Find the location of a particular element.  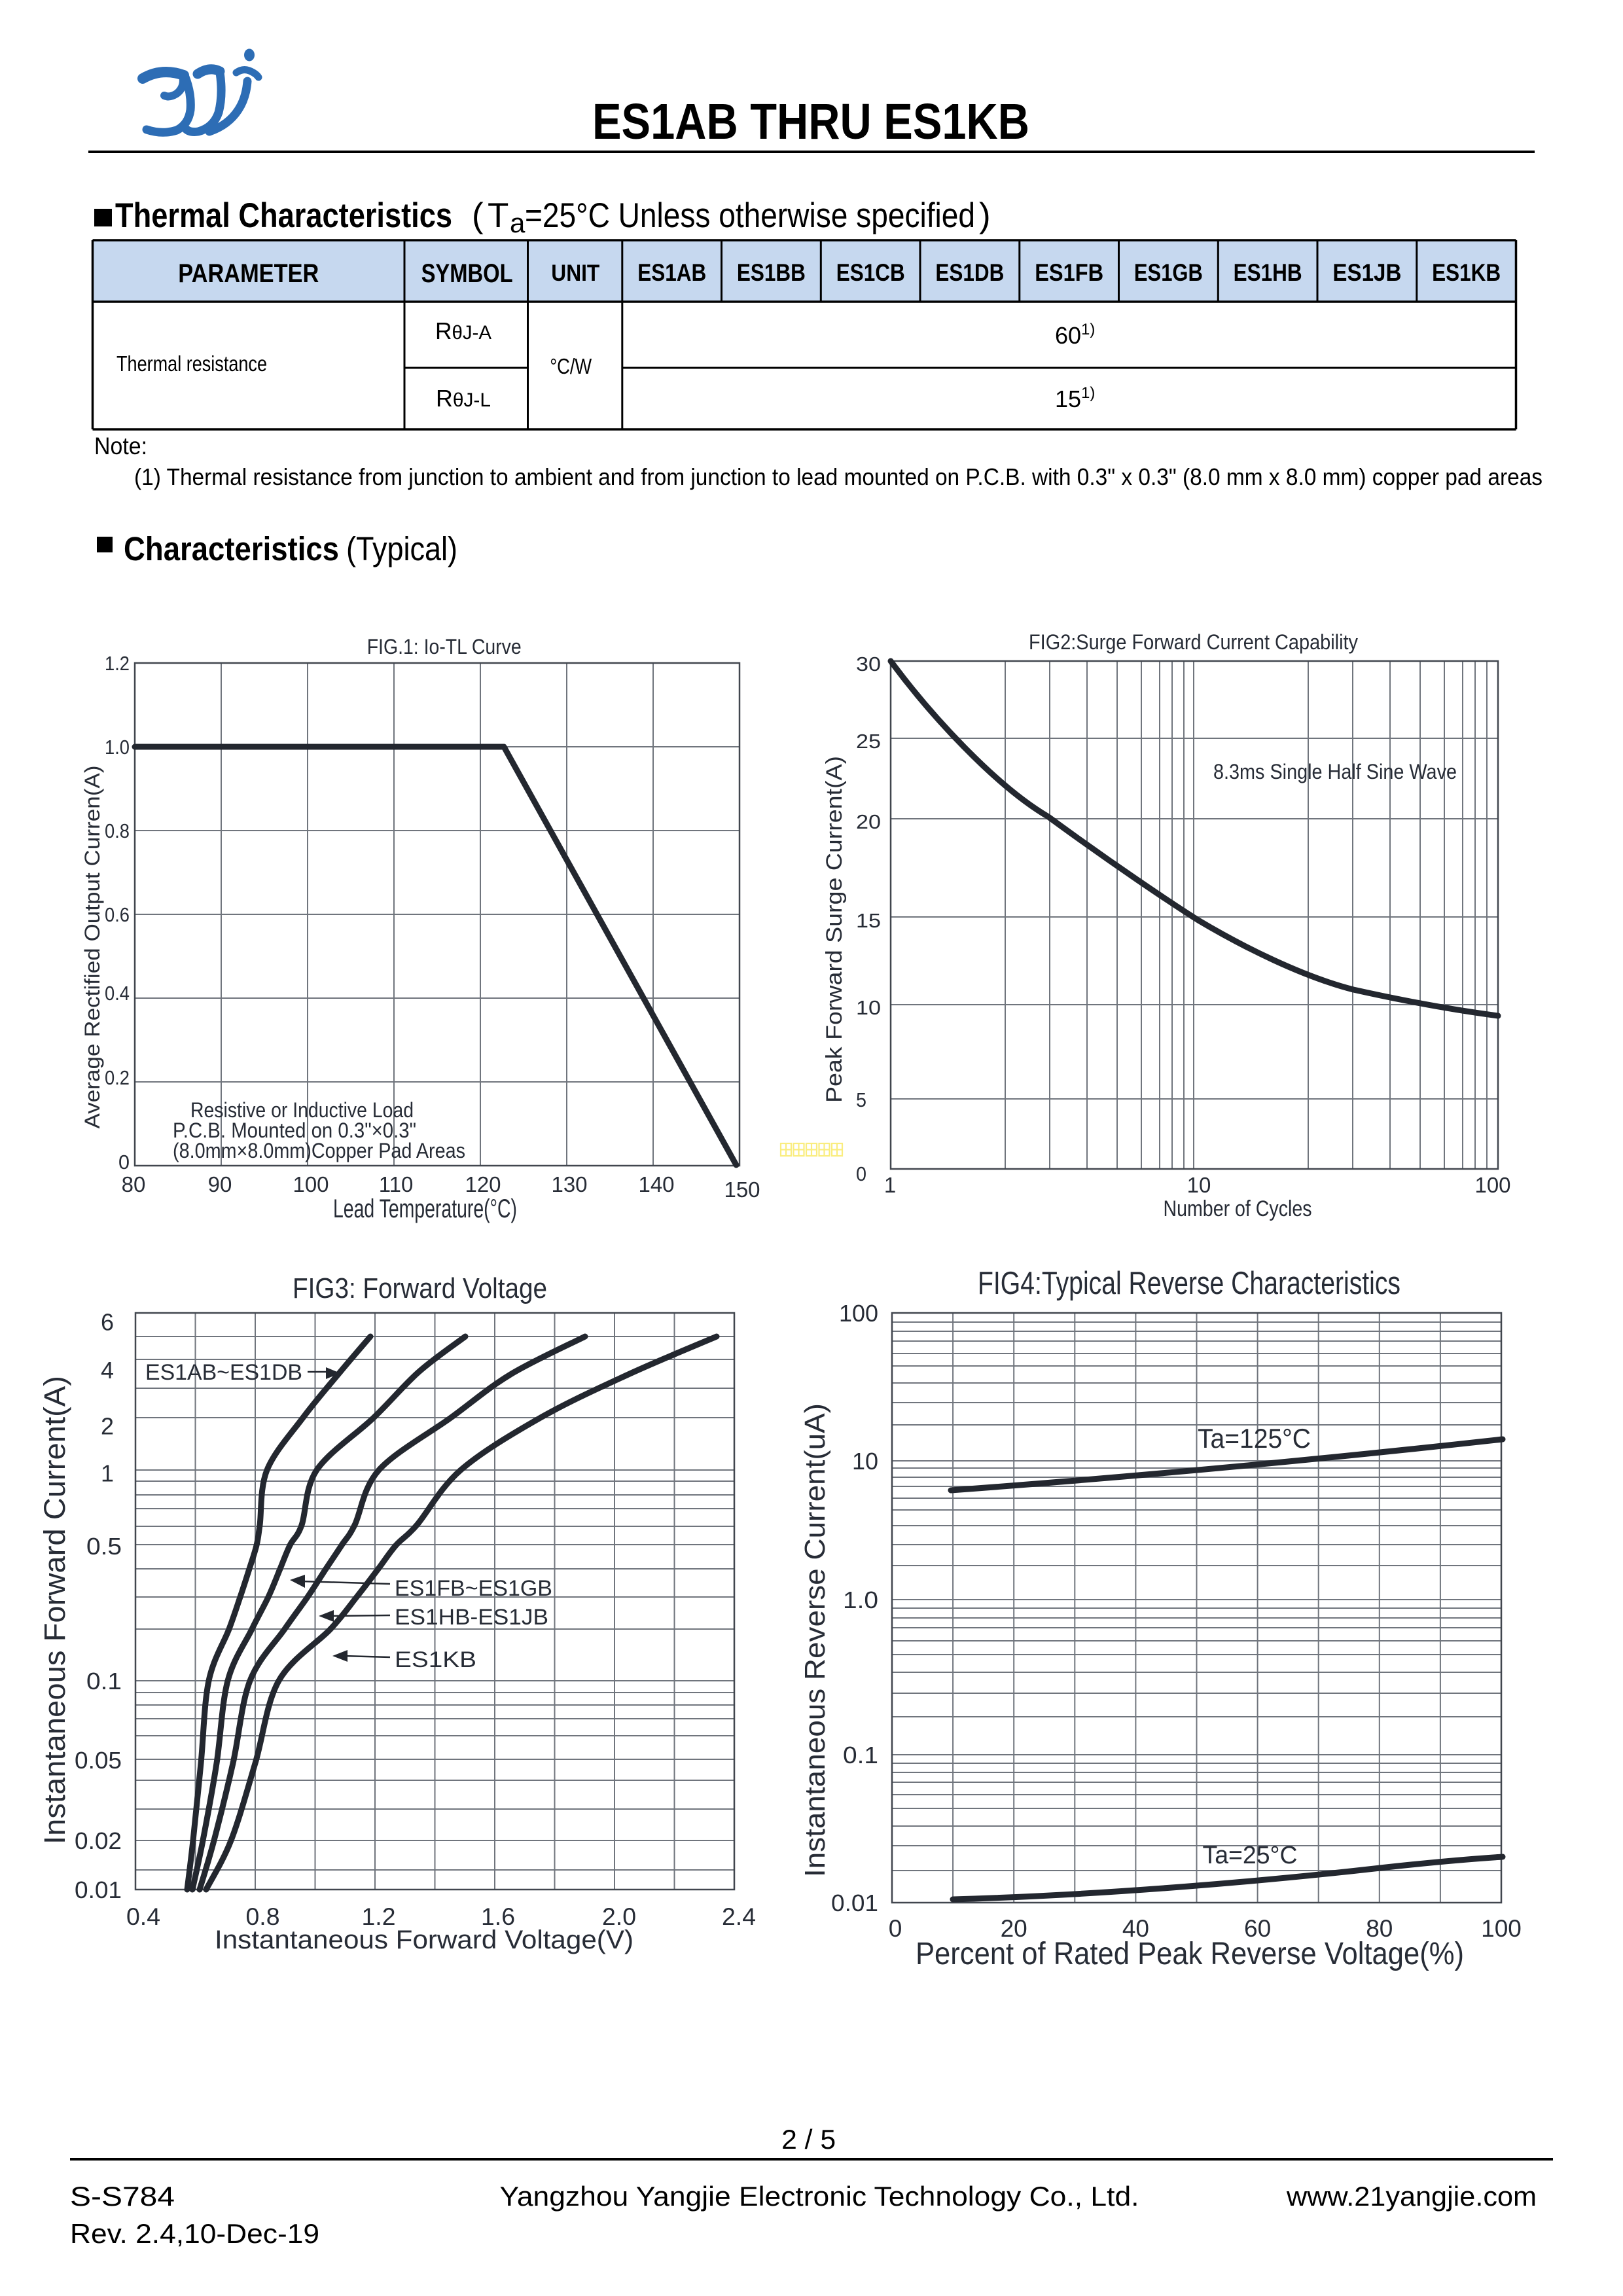

svg-text: ES1JB is located at coordinates (1366, 272).